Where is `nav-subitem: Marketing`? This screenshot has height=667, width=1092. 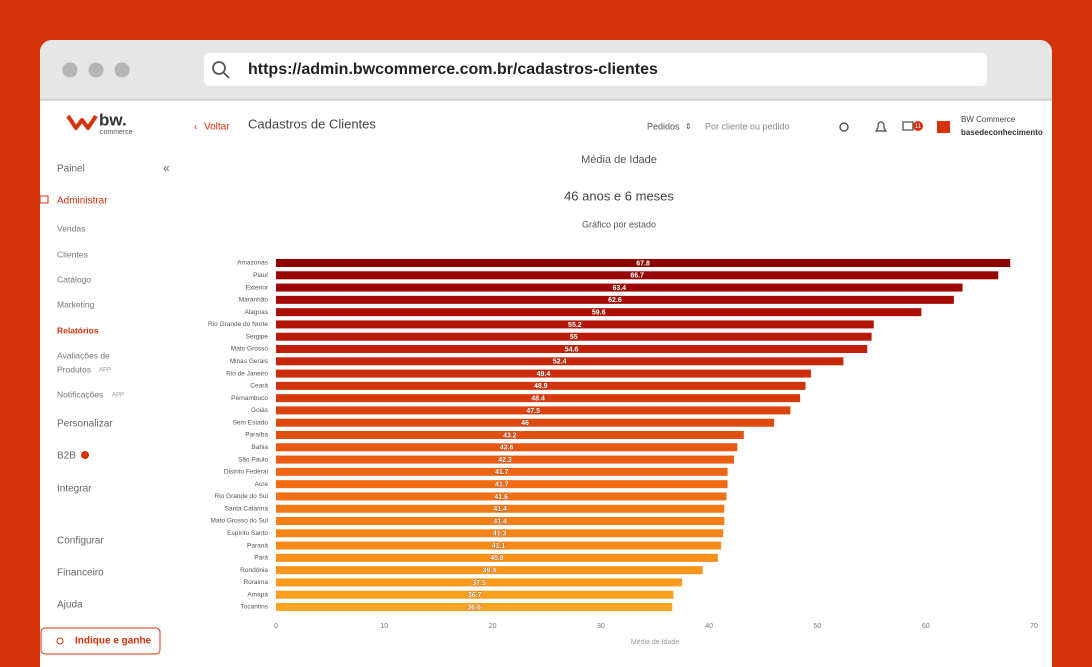
nav-subitem: Marketing is located at coordinates (76, 304).